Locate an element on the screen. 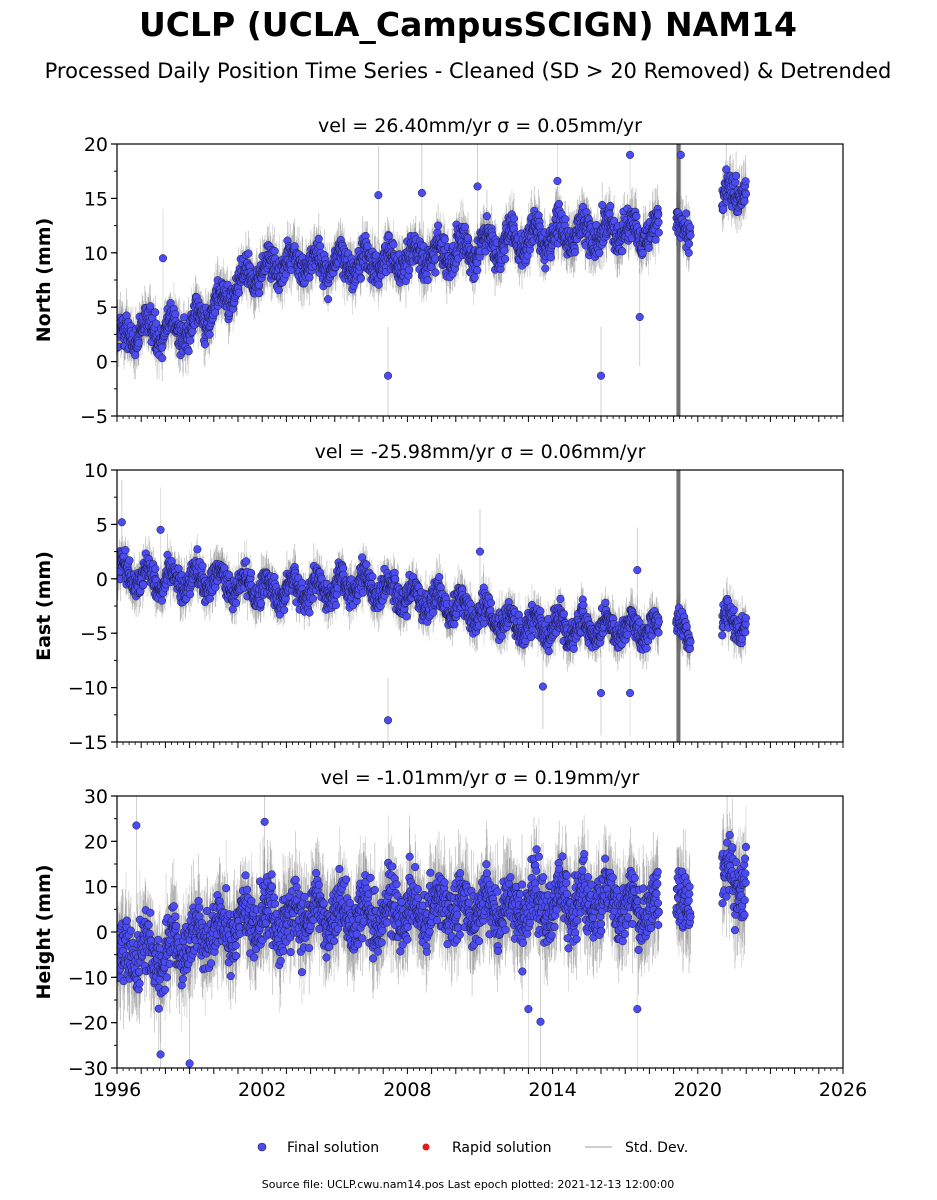  y-axis-label-north: North (mm) is located at coordinates (44, 280).